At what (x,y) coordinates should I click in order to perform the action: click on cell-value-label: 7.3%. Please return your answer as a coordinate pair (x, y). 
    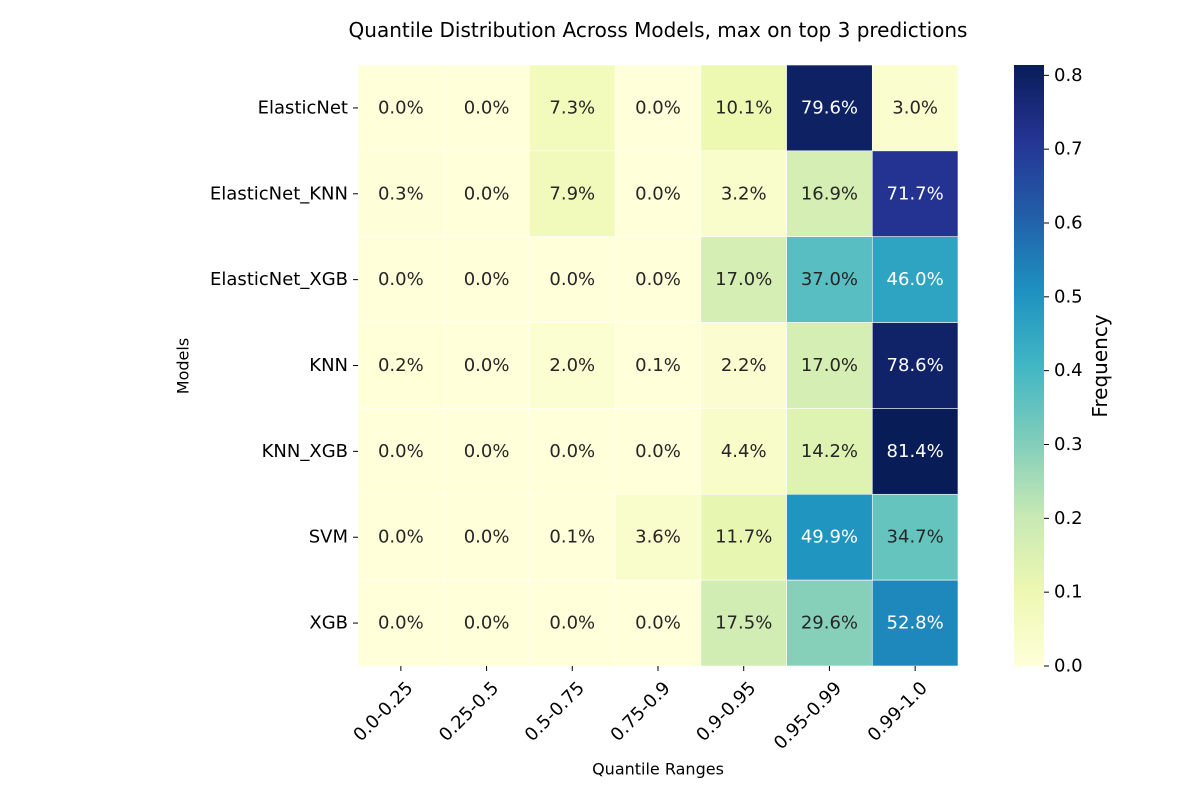
    Looking at the image, I should click on (572, 107).